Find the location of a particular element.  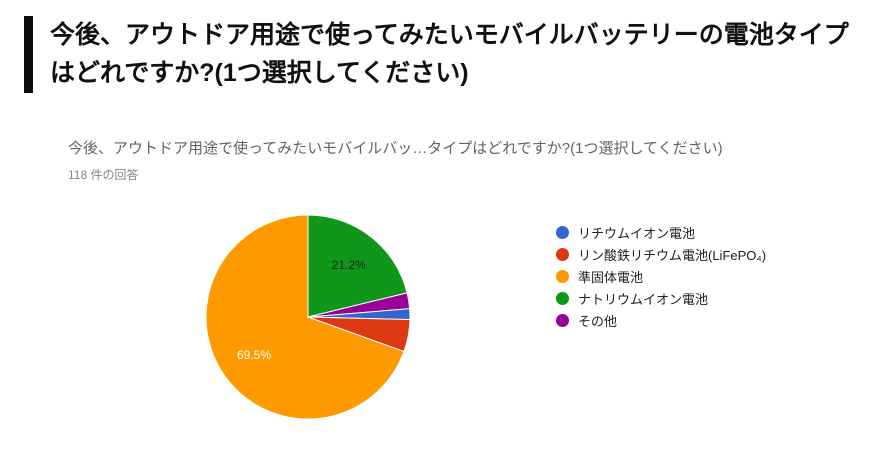

pie-chart: 21.2% 69.5% is located at coordinates (308, 317).